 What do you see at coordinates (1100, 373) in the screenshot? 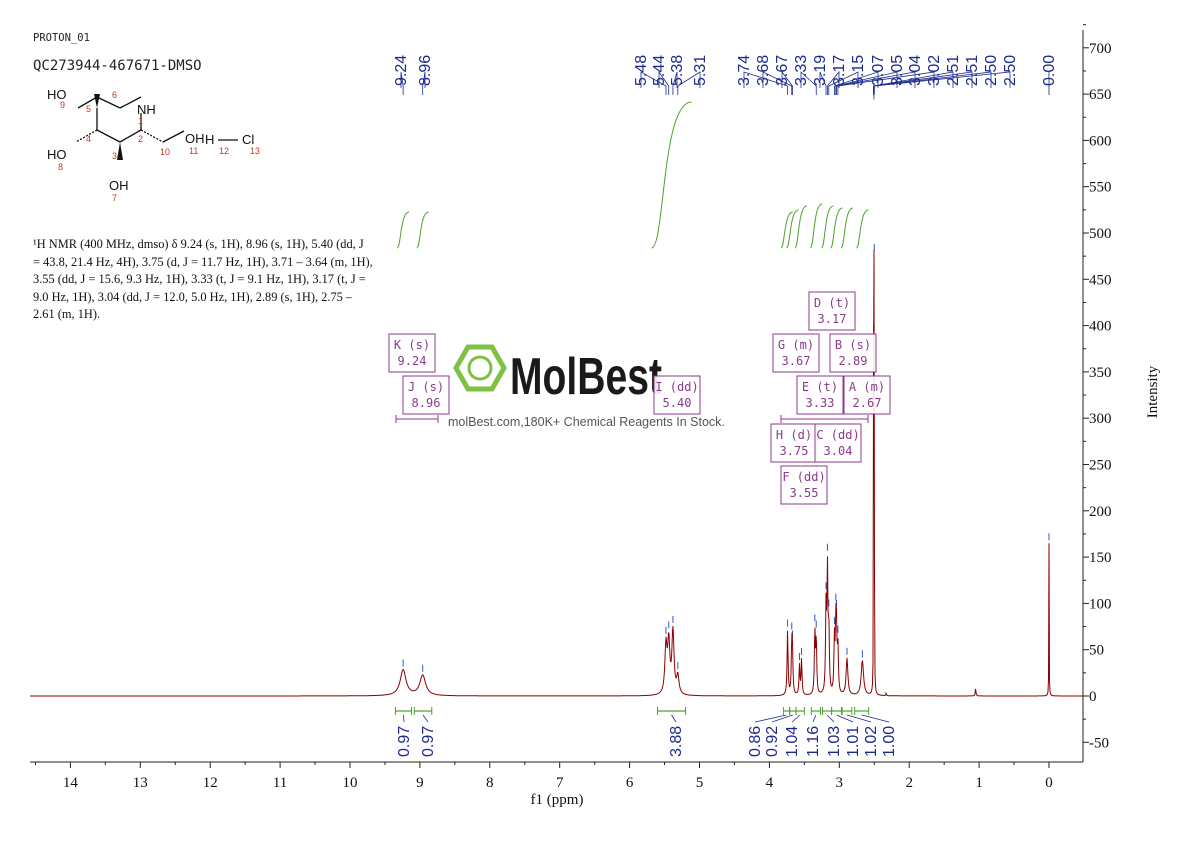
I see `y-tick-label: 350` at bounding box center [1100, 373].